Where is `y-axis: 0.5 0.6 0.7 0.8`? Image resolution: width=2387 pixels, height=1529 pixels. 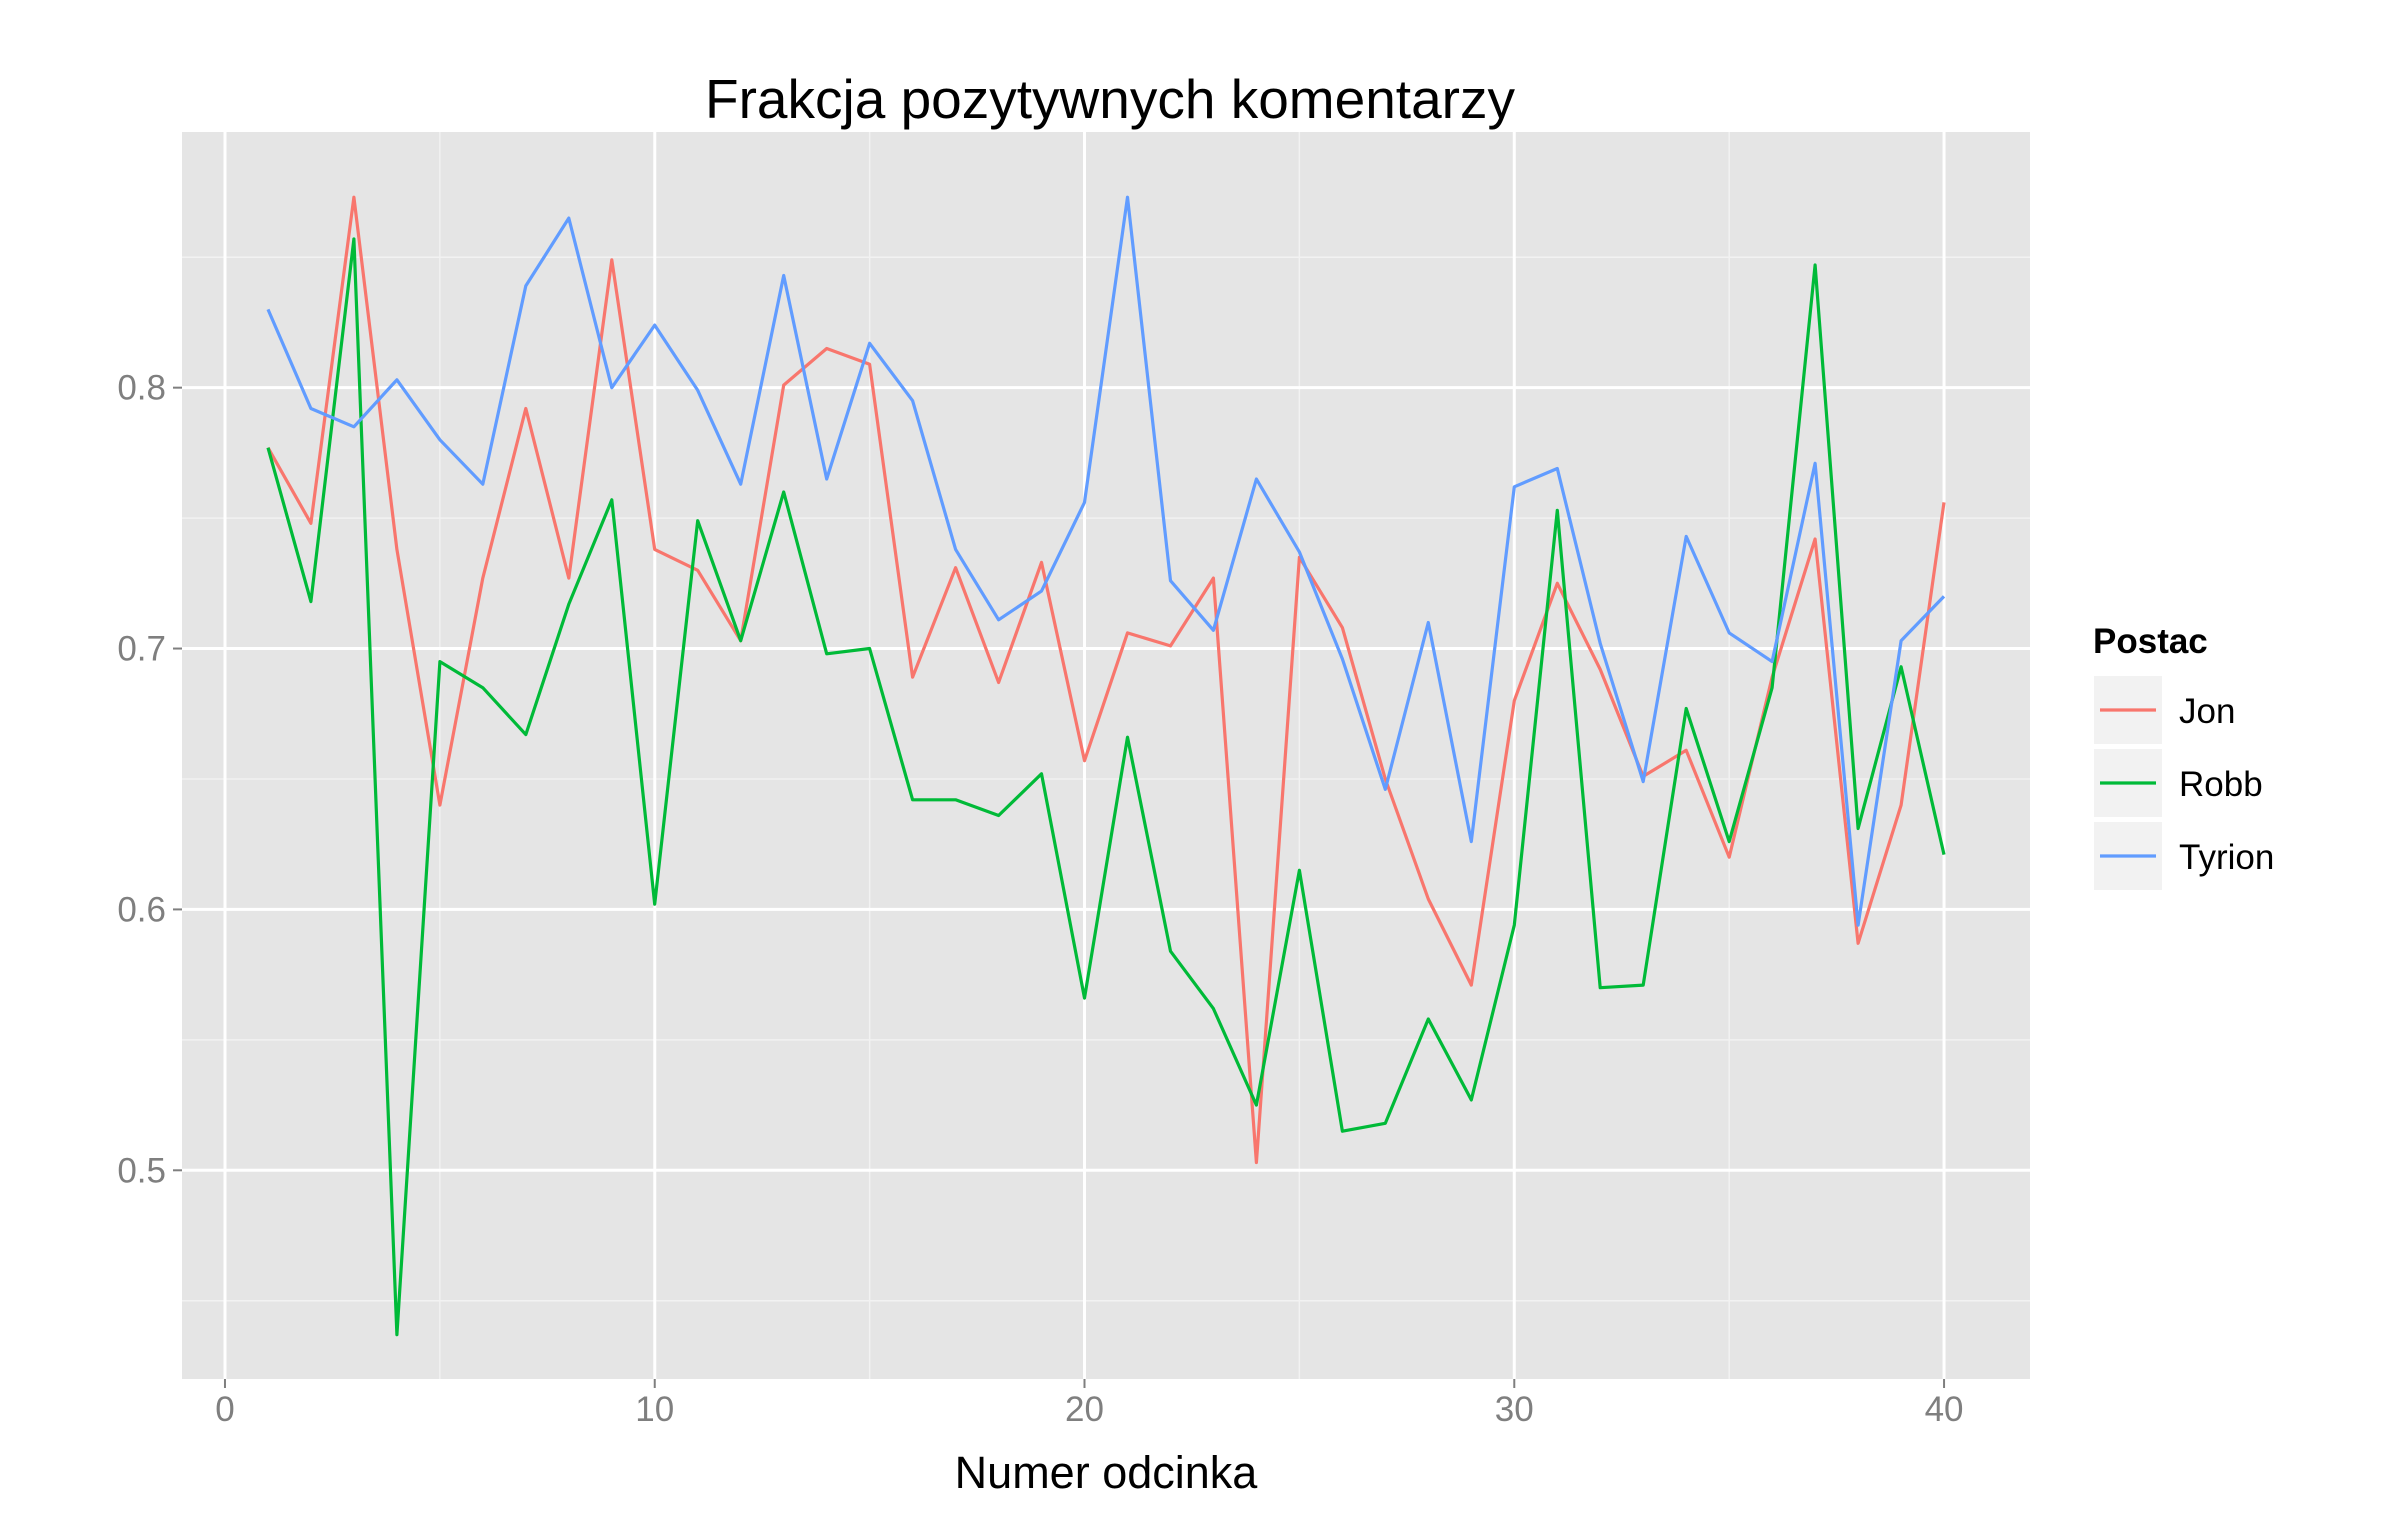
y-axis: 0.5 0.6 0.7 0.8 is located at coordinates (149, 779).